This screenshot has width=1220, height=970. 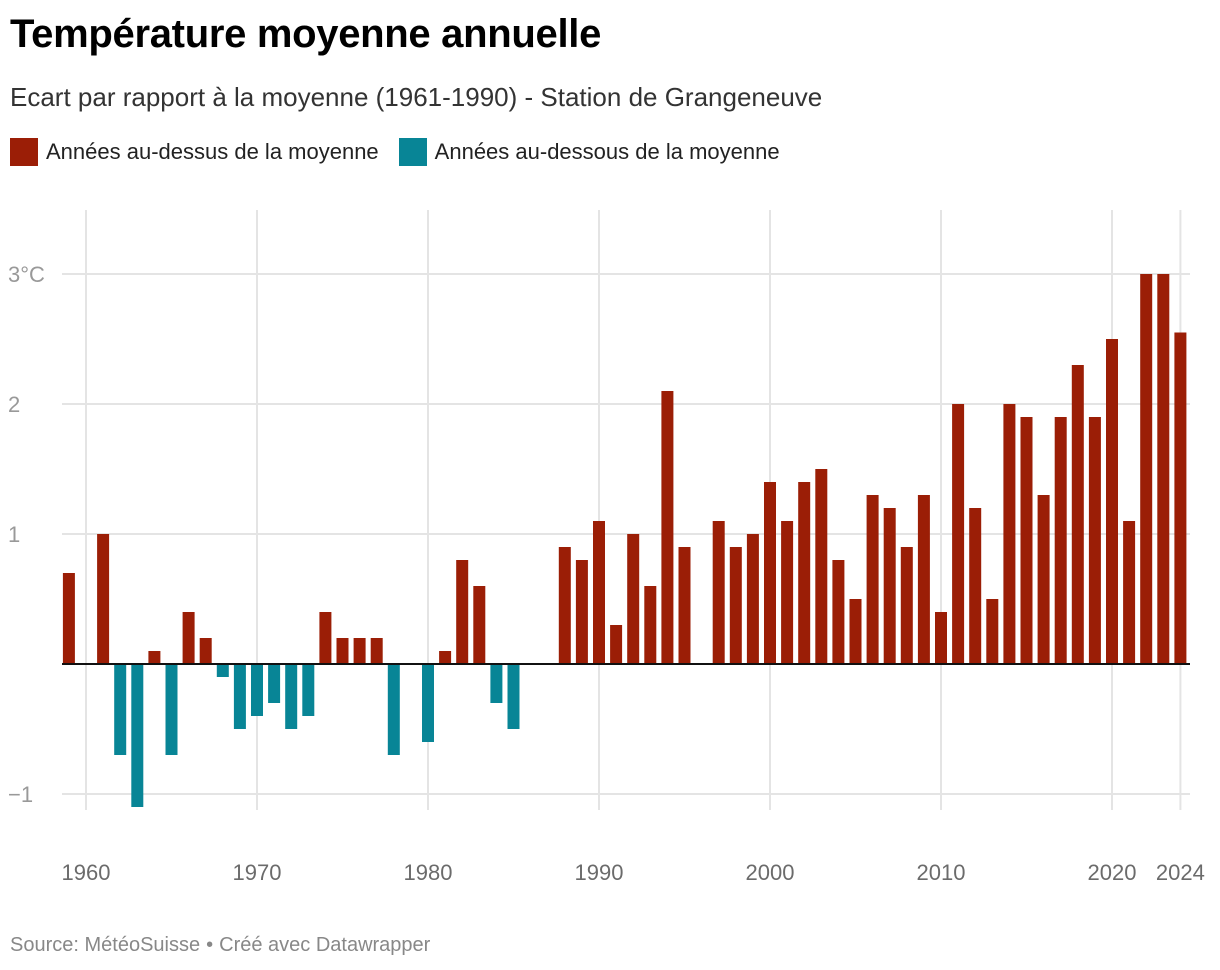 What do you see at coordinates (325, 638) in the screenshot?
I see `bar-1974` at bounding box center [325, 638].